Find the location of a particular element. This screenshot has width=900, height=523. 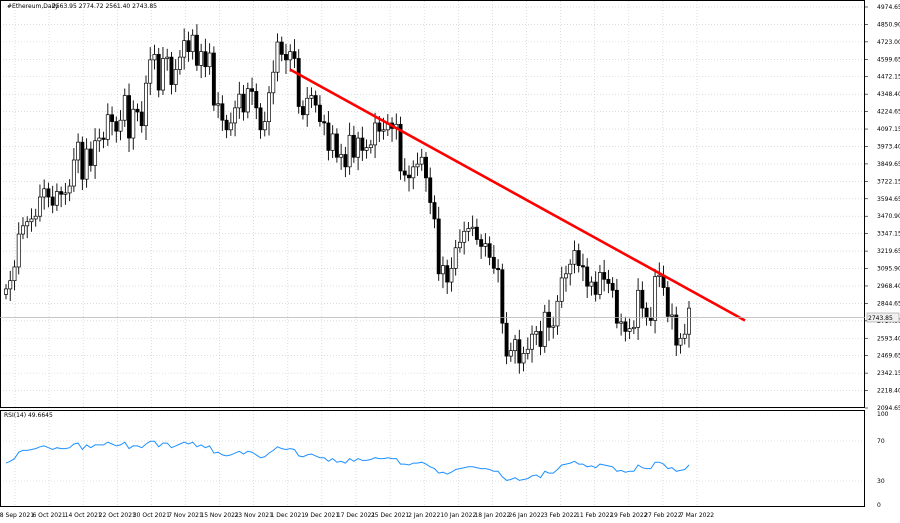

x-tick-label: 28 Sep 2021 is located at coordinates (17, 515).